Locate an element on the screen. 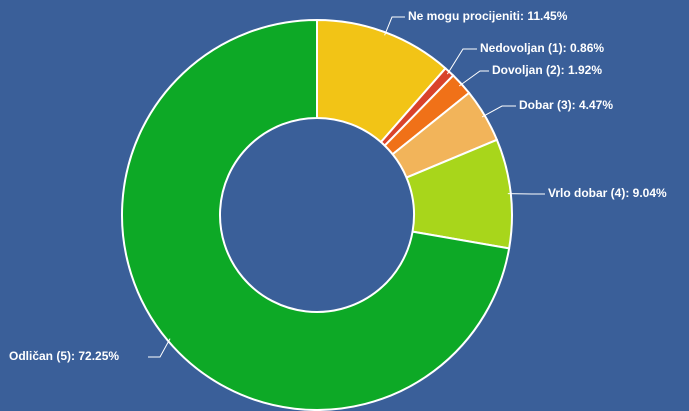 Image resolution: width=689 pixels, height=411 pixels. label-odli-an-5: Odličan (5): 72.25% is located at coordinates (64, 356).